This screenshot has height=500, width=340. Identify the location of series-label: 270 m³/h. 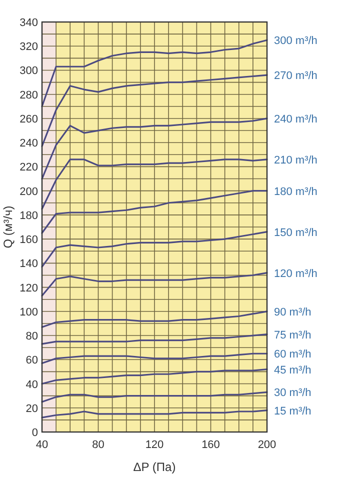
(296, 76).